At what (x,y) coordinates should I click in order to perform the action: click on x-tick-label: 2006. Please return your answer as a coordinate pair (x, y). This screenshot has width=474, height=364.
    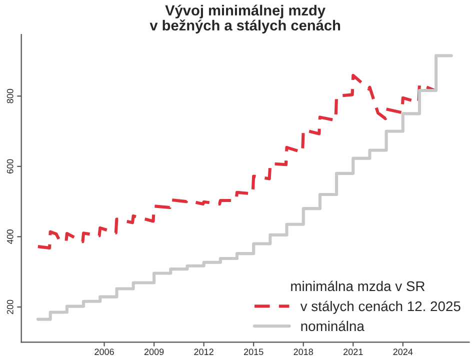
    Looking at the image, I should click on (104, 352).